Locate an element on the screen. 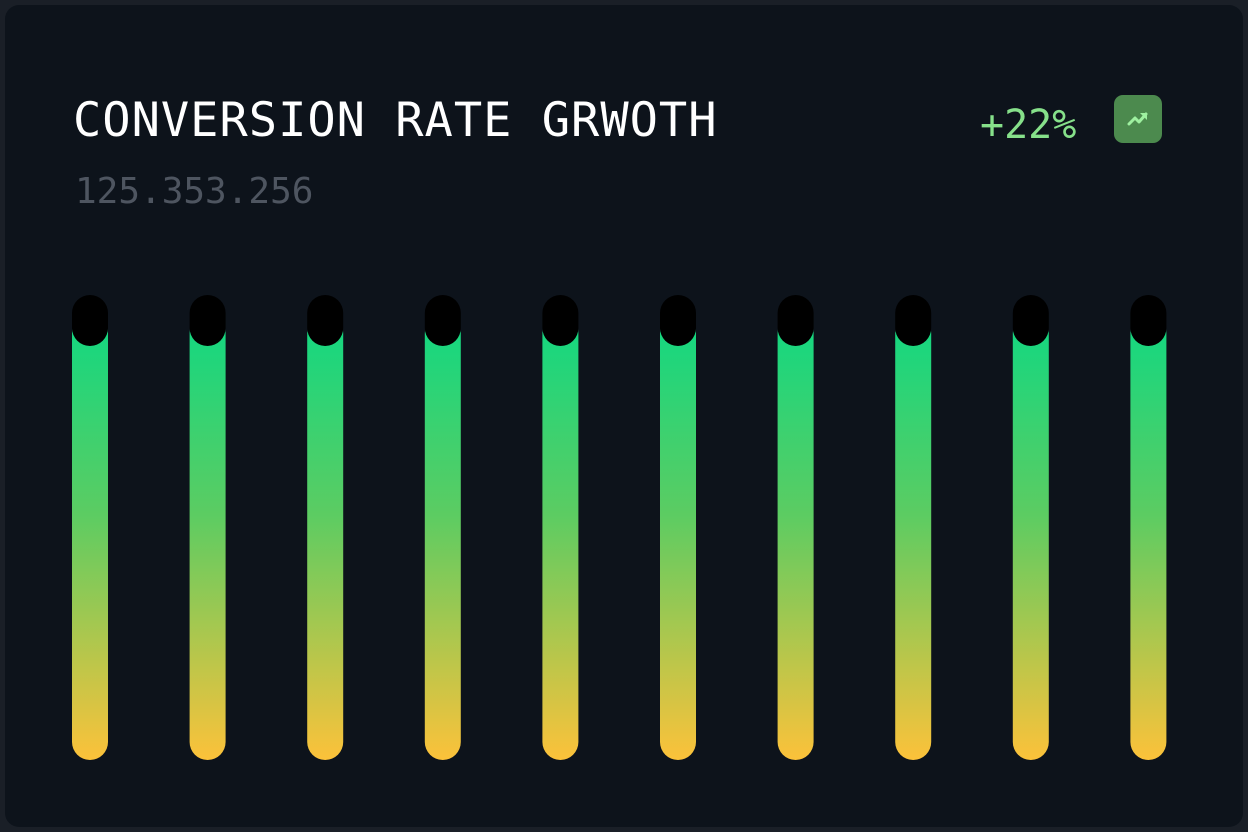 This screenshot has height=832, width=1248. total-value: 125.353.256 is located at coordinates (194, 191).